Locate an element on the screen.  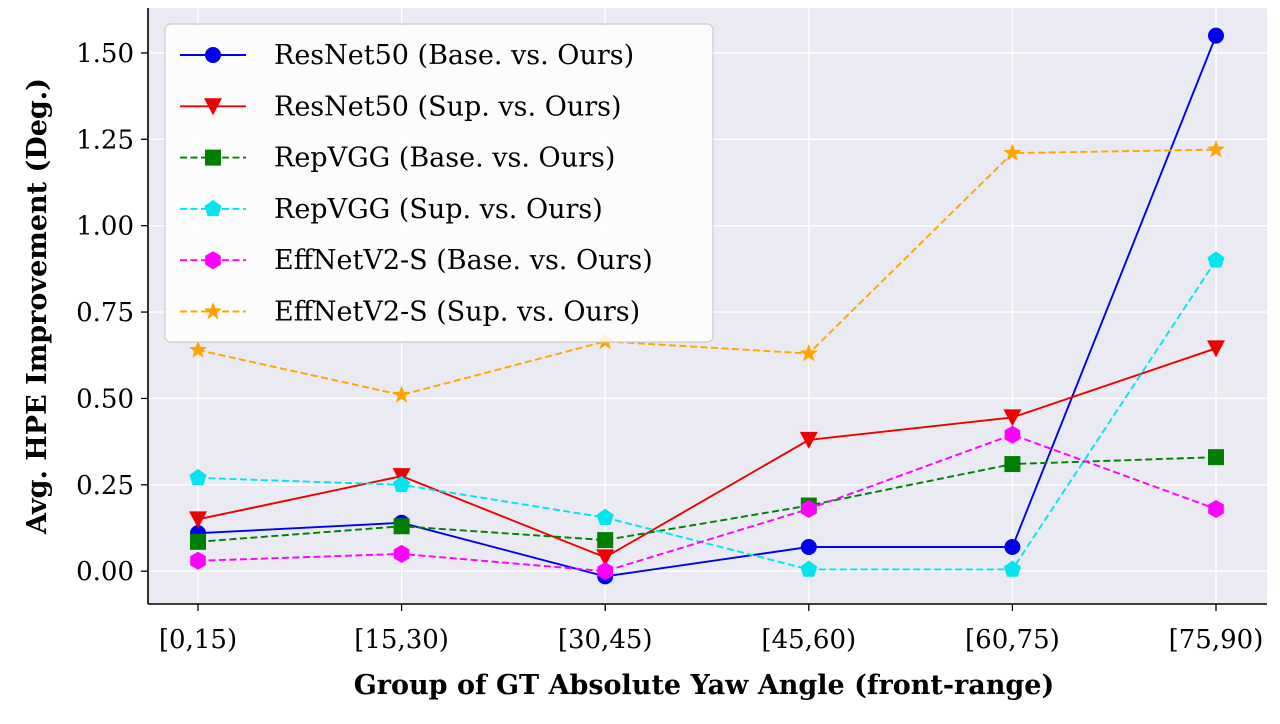
legend-label-2: ResNet50 (Sup. vs. Ours) is located at coordinates (448, 106).